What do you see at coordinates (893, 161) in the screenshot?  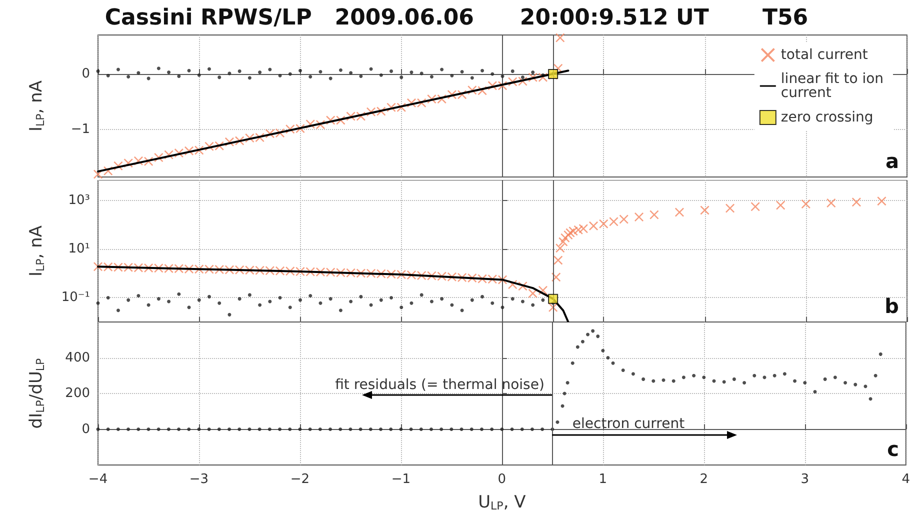 I see `annotation: a` at bounding box center [893, 161].